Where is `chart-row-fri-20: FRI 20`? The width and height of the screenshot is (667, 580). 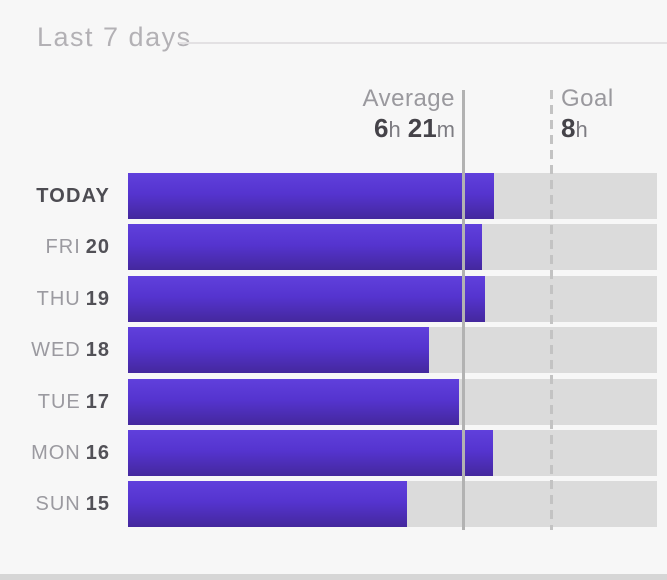 chart-row-fri-20: FRI 20 is located at coordinates (333, 247).